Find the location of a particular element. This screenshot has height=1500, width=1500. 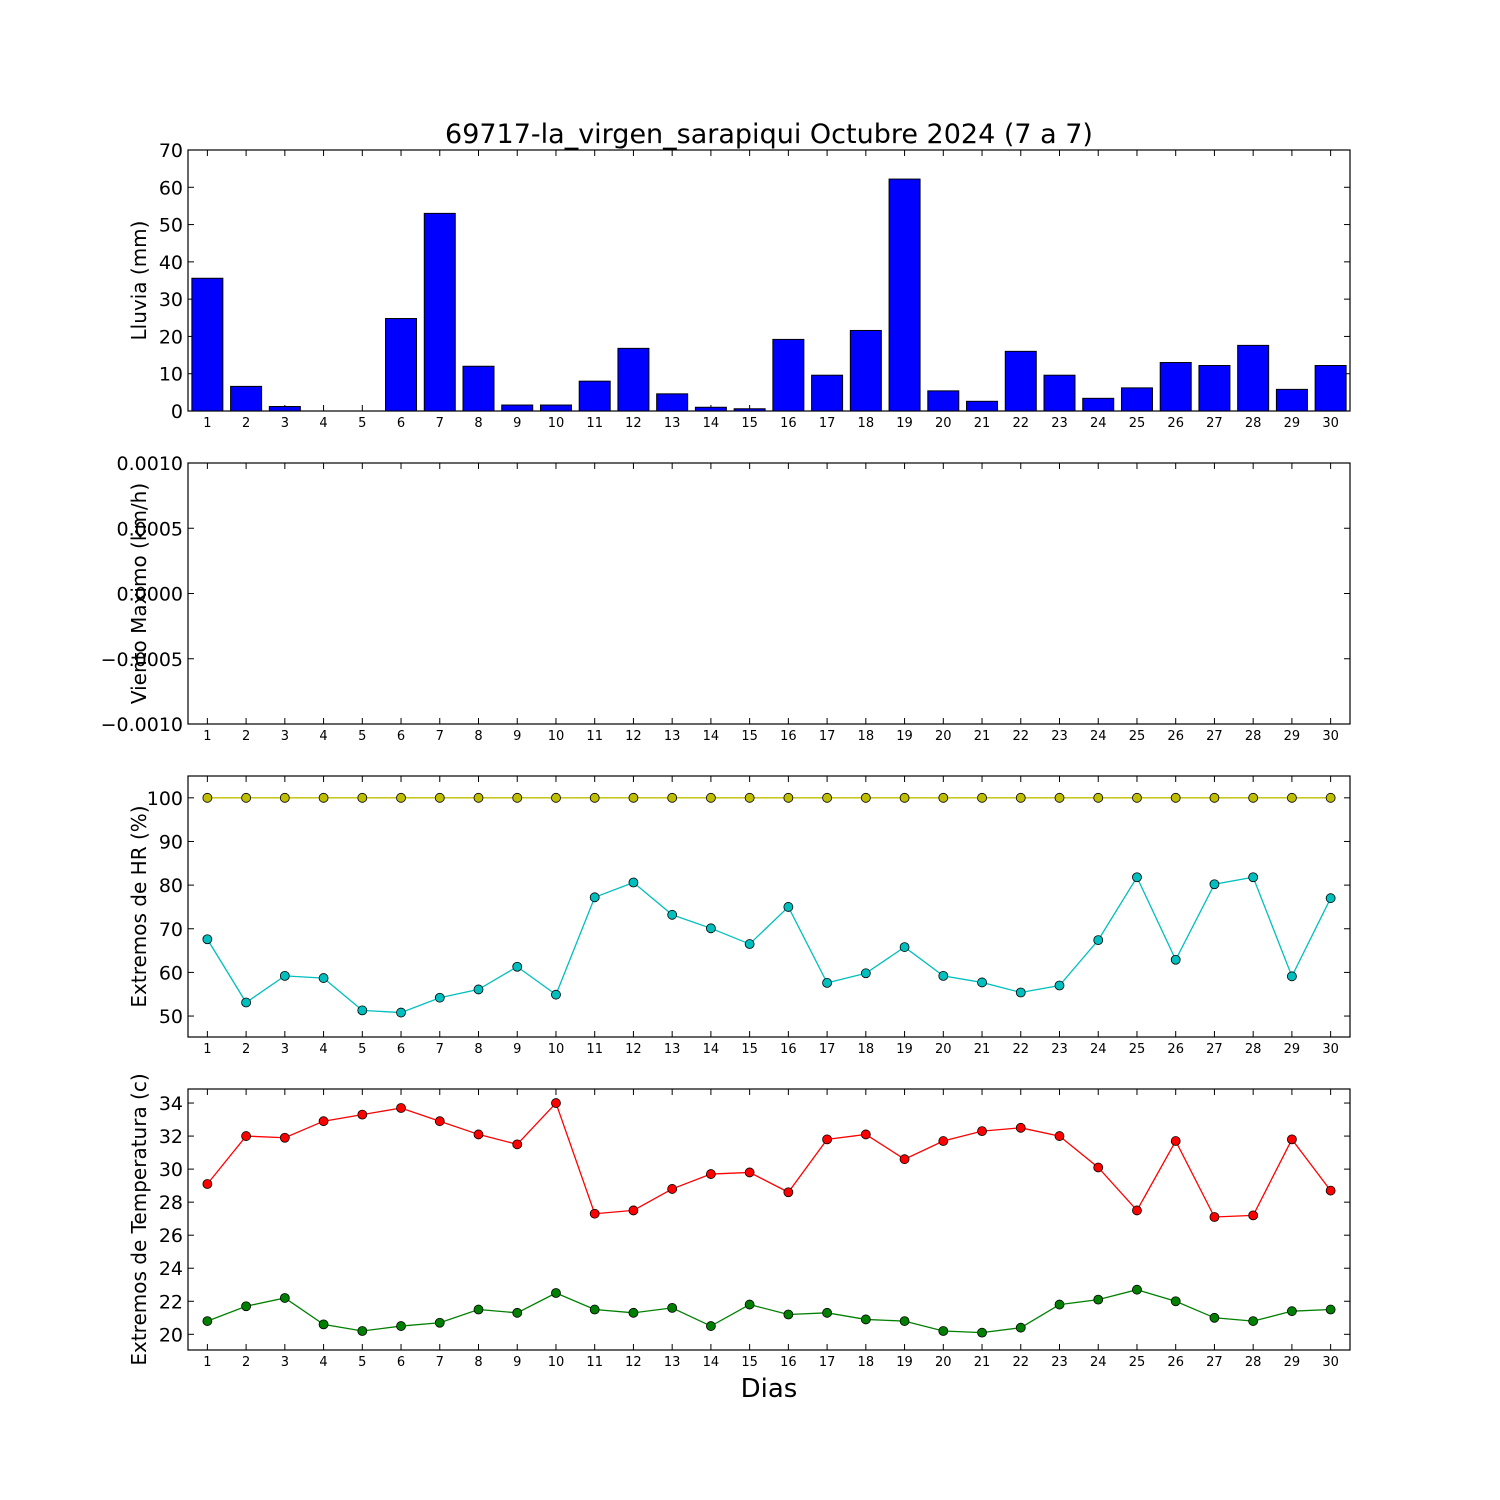

y-axis-label-hr: Extremos de HR (%) is located at coordinates (139, 906).